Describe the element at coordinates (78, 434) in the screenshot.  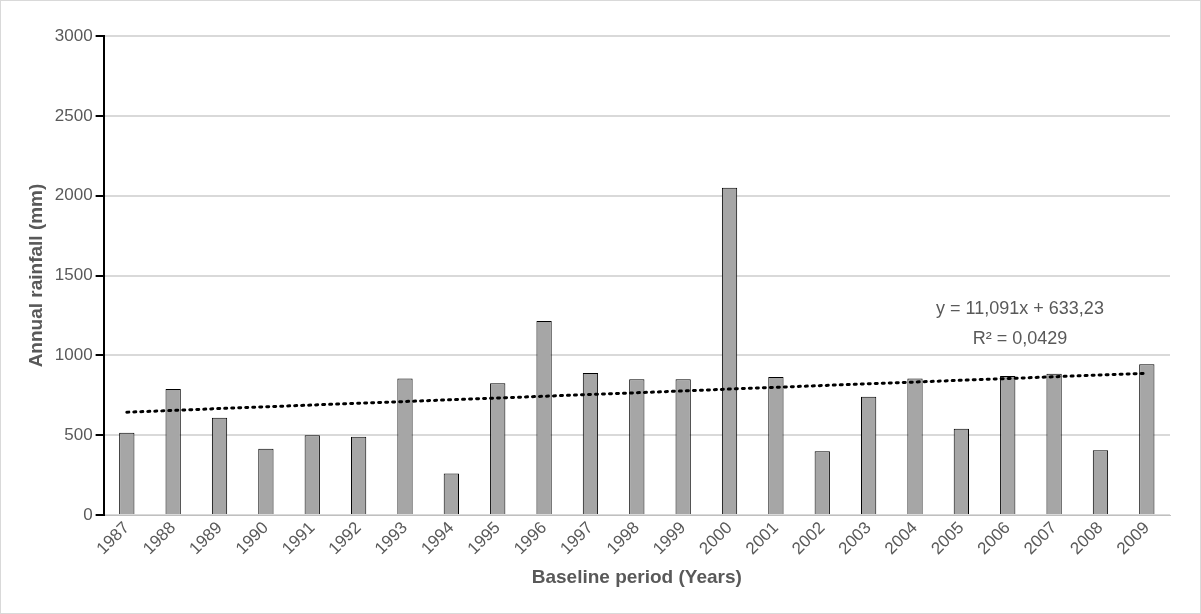
I see `y-tick-label: 500` at that location.